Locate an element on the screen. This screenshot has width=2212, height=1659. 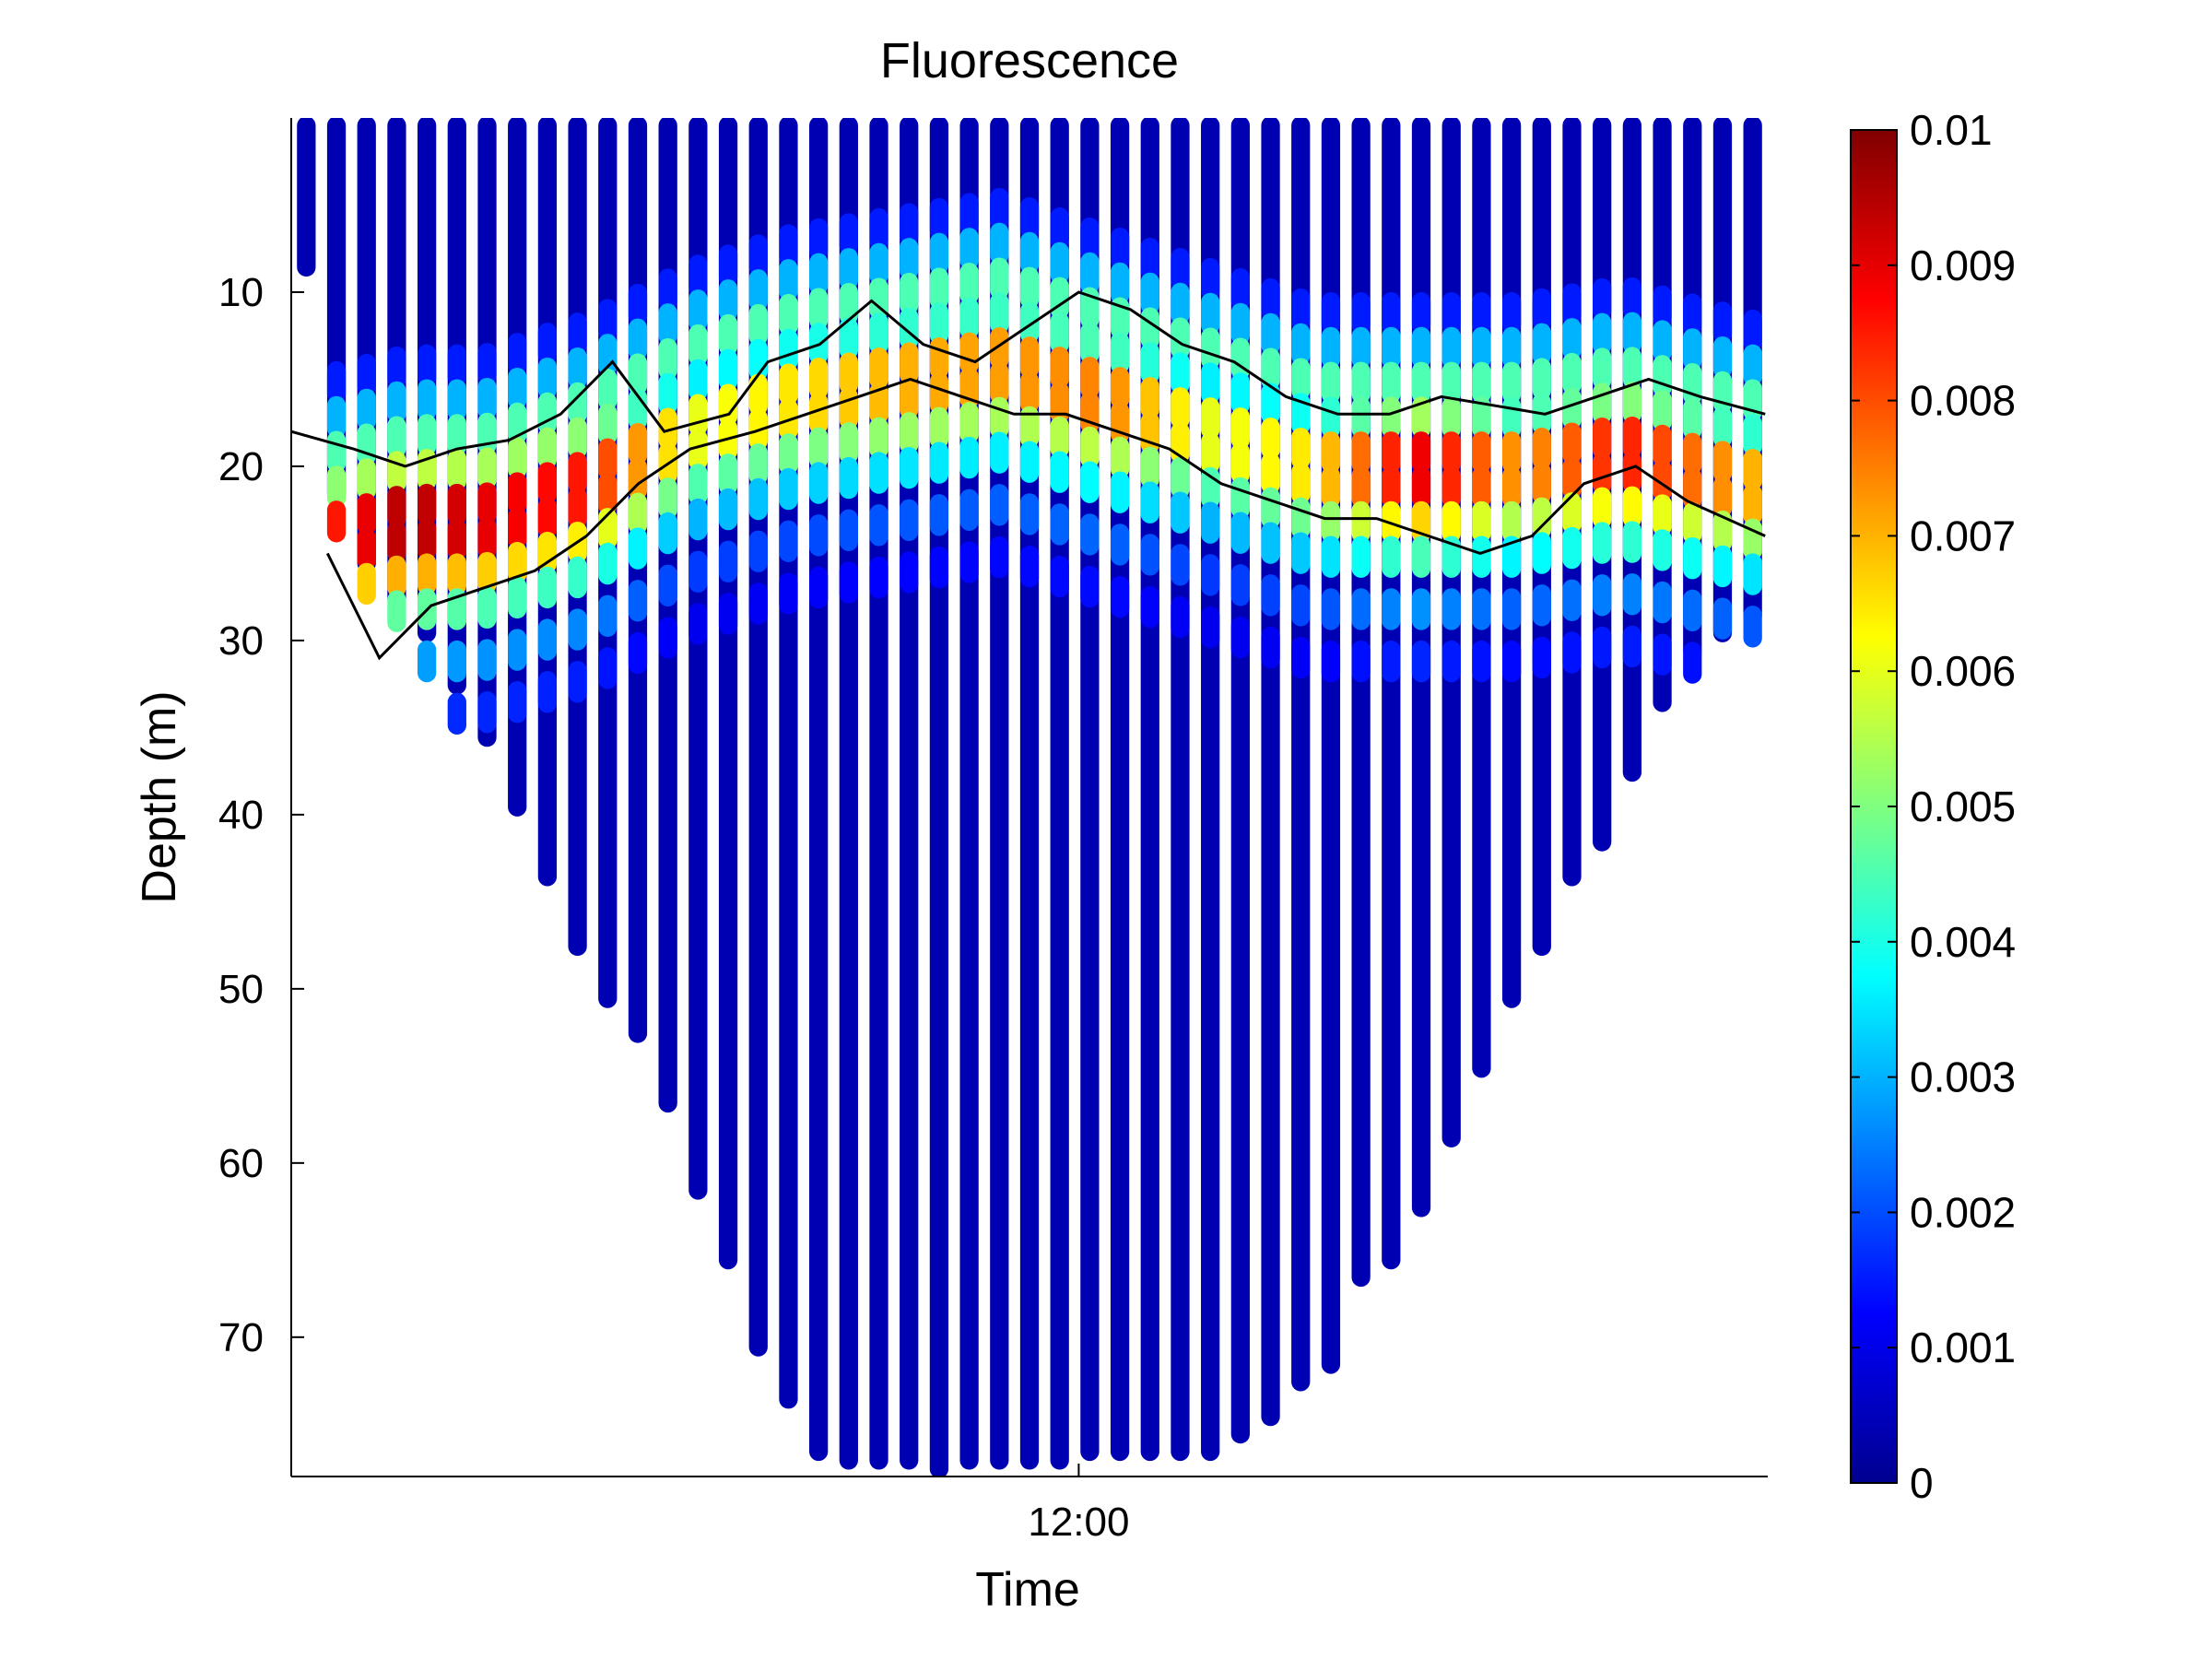
colorbar-tick-label: 0.008 is located at coordinates (1963, 401).